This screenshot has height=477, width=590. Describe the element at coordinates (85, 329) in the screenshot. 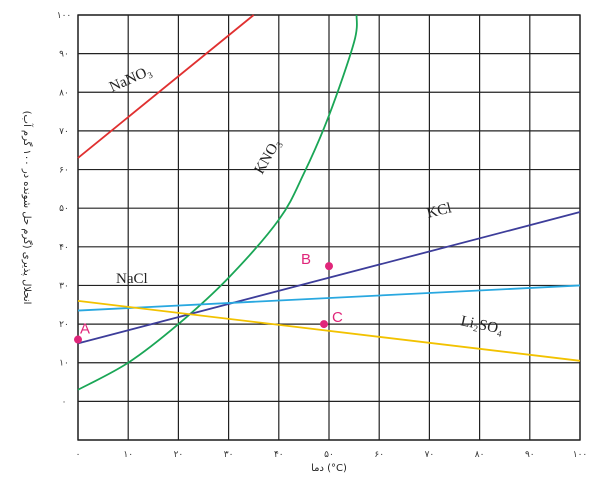

I see `point-label-a: A` at that location.